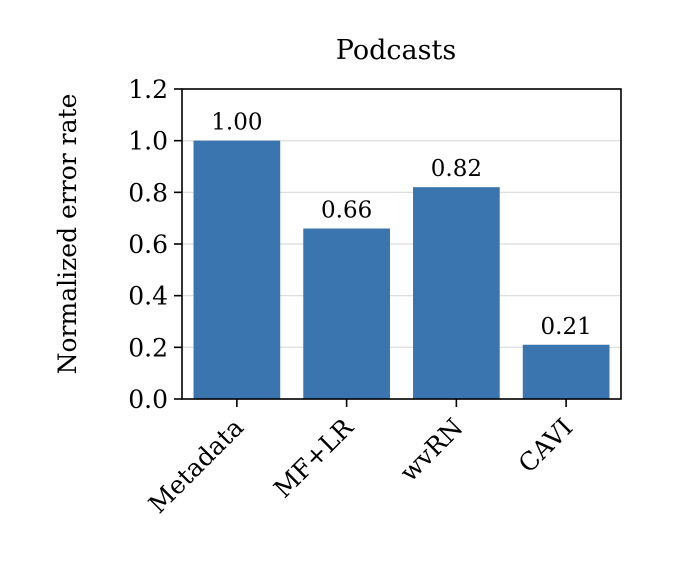 This screenshot has height=571, width=700. What do you see at coordinates (431, 450) in the screenshot?
I see `x-tick-label: wvRN` at bounding box center [431, 450].